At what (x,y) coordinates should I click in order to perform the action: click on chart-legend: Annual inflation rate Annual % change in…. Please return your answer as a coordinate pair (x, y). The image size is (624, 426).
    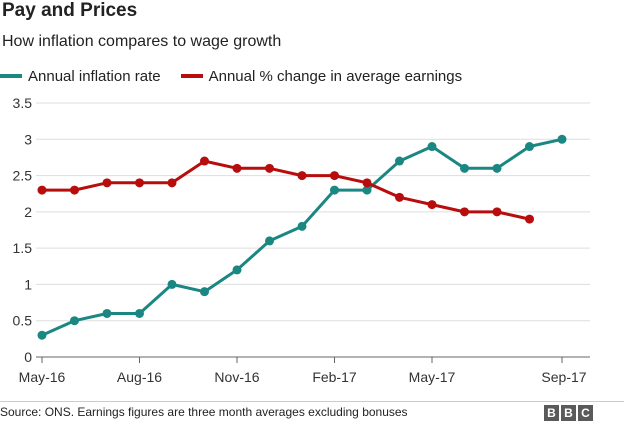
    Looking at the image, I should click on (231, 76).